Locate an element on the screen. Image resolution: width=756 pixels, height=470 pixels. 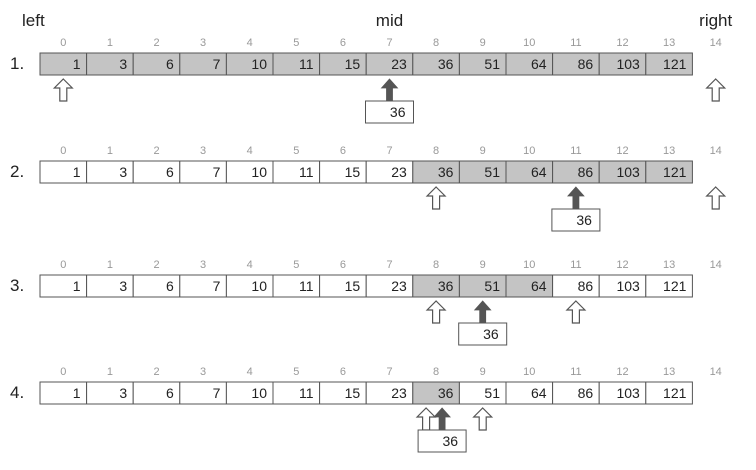
step-1-cell-value-4: 10 is located at coordinates (259, 64).